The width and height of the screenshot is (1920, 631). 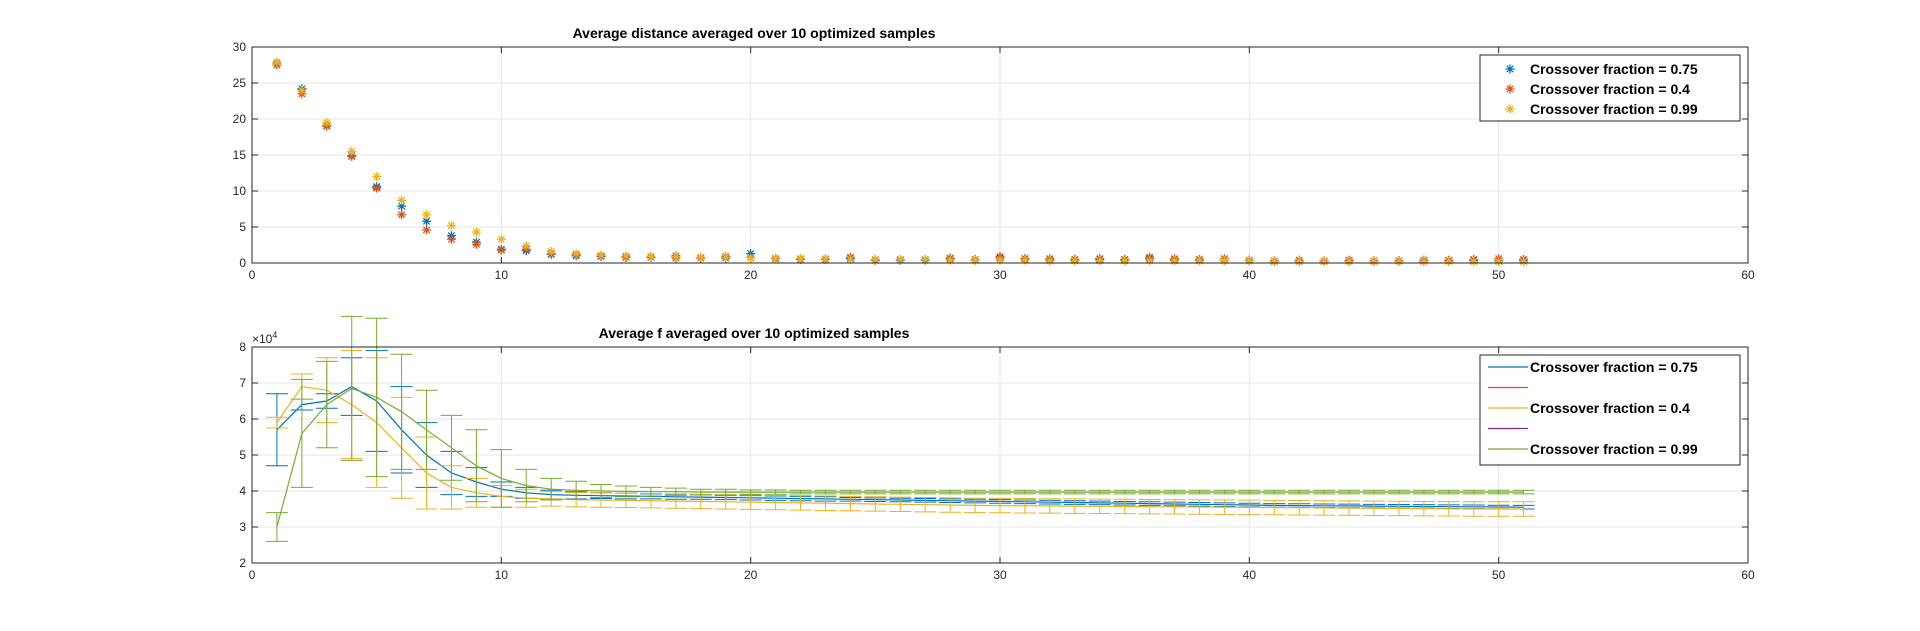 What do you see at coordinates (1614, 367) in the screenshot?
I see `legend-label: Crossover fraction = 0.75` at bounding box center [1614, 367].